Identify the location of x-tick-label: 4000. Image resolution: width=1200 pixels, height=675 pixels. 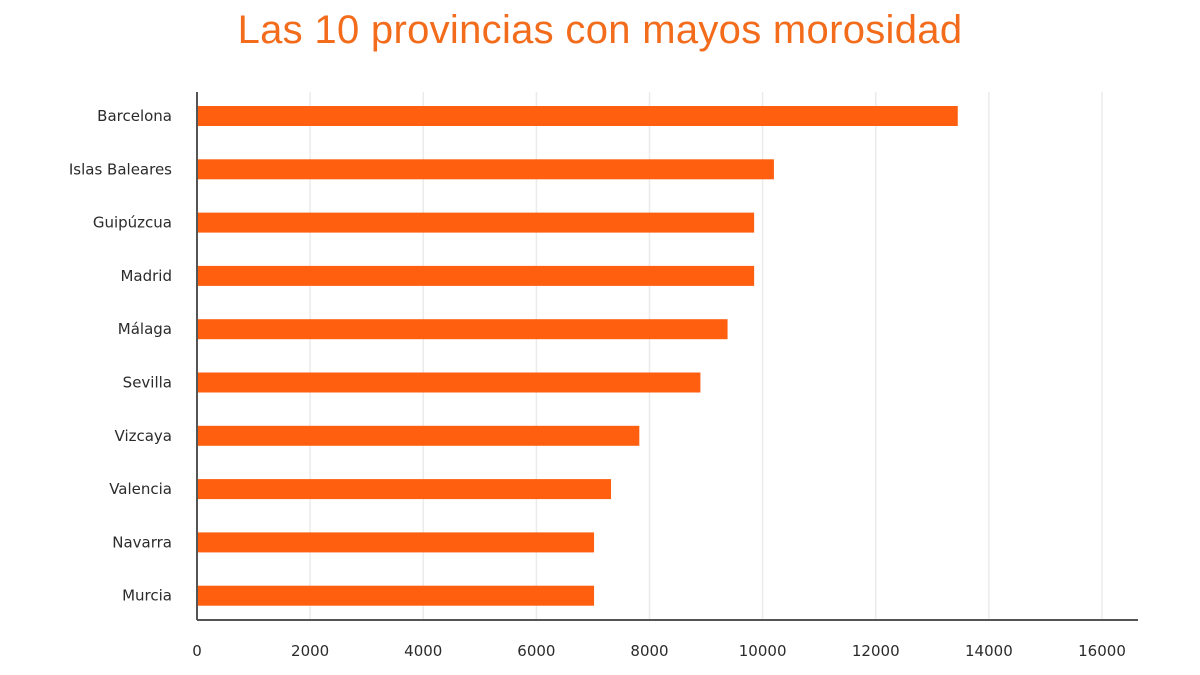
(423, 651).